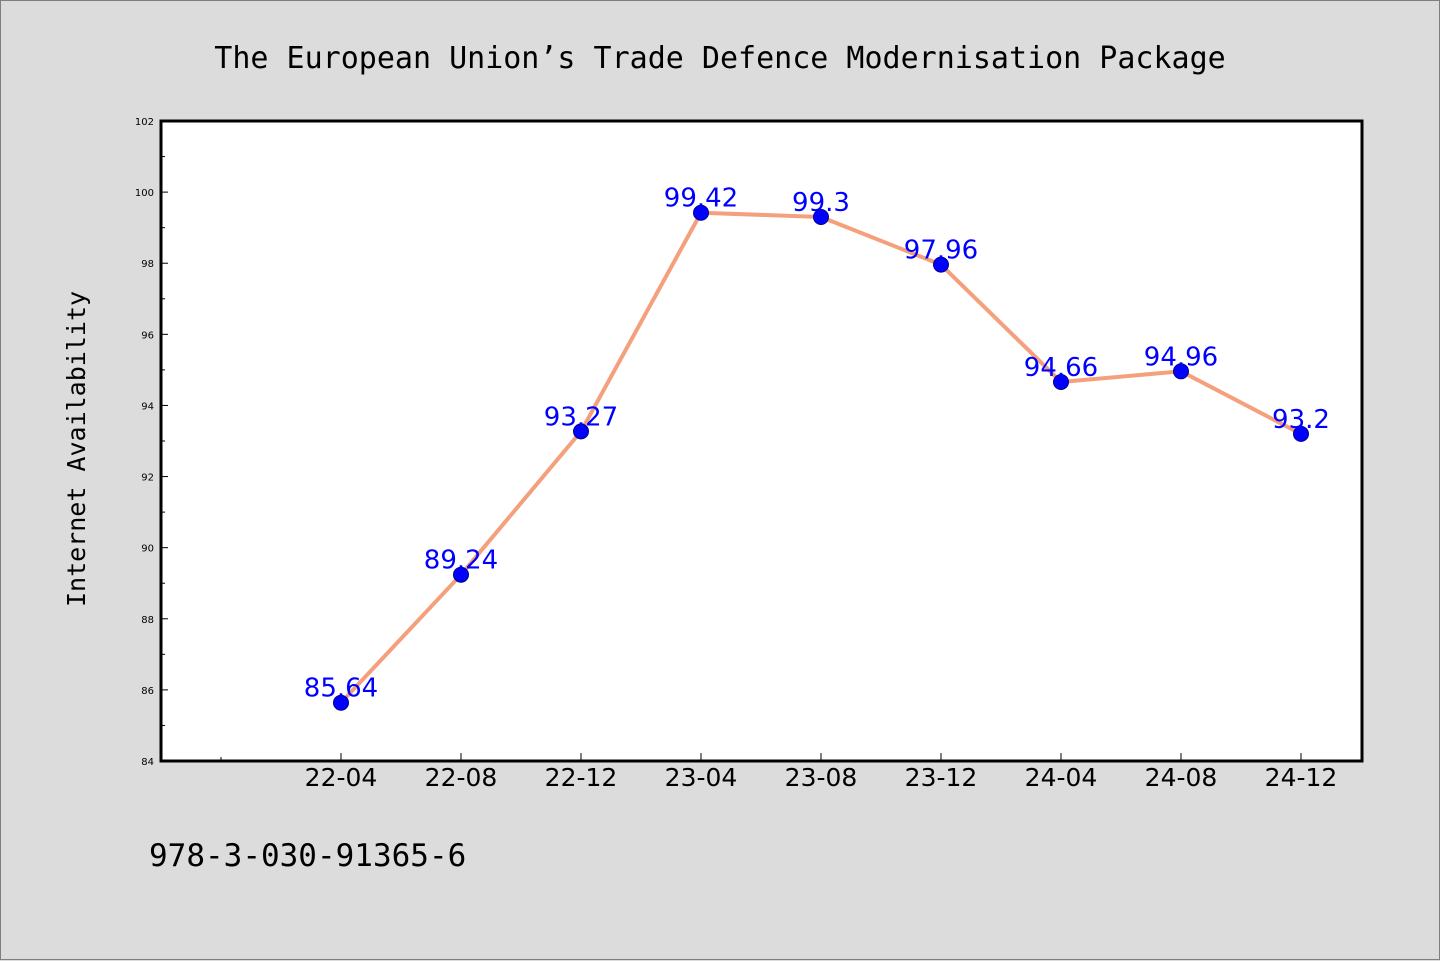 This screenshot has width=1440, height=961. Describe the element at coordinates (341, 777) in the screenshot. I see `x-tick-label: 22-04` at that location.